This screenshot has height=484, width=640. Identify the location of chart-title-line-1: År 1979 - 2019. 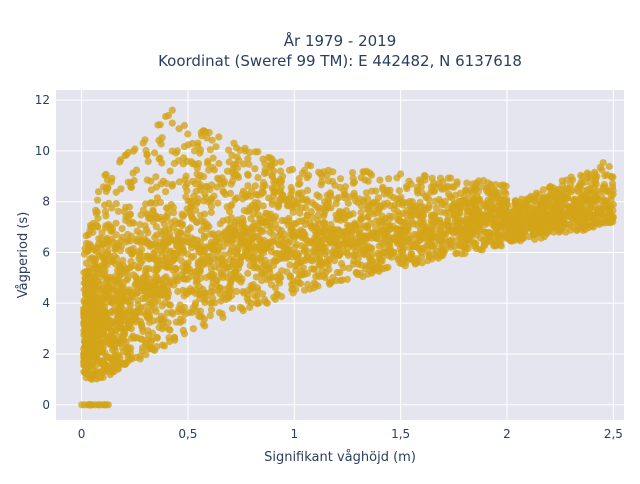
(340, 40).